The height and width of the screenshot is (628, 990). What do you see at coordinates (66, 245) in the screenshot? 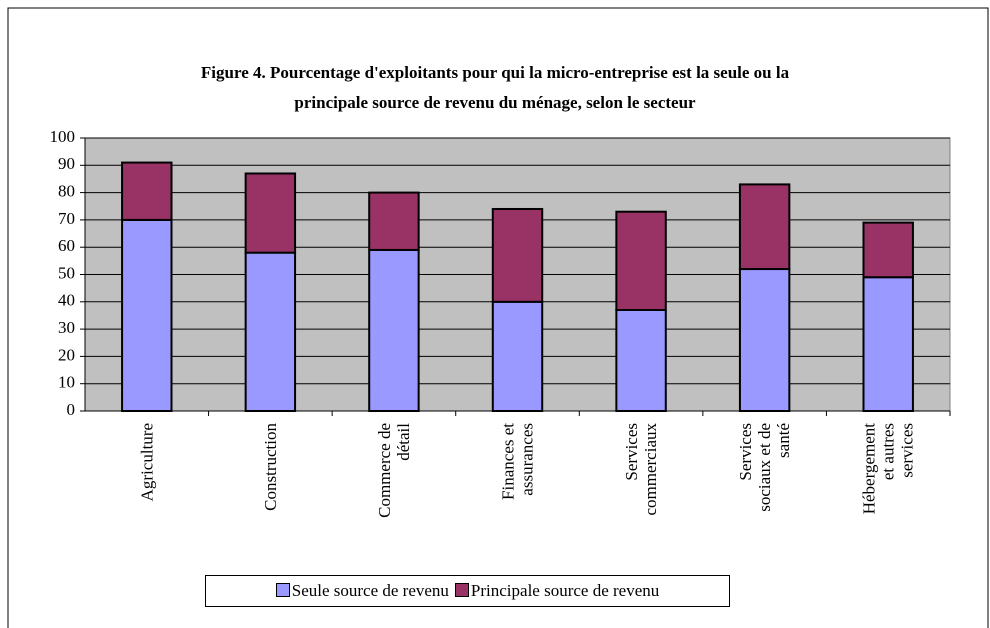
I see `y-tick-label: 60` at bounding box center [66, 245].